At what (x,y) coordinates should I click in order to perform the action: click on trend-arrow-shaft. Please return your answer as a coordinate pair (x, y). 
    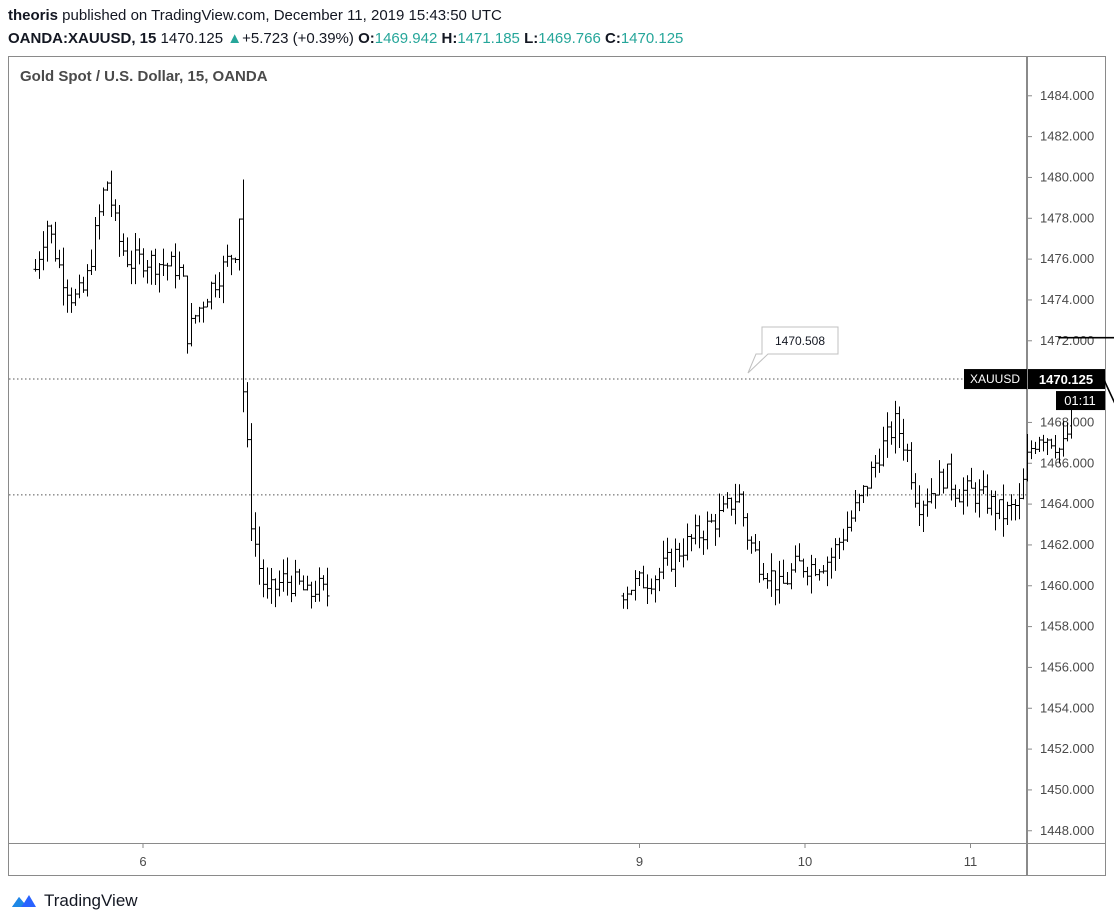
    Looking at the image, I should click on (1108, 390).